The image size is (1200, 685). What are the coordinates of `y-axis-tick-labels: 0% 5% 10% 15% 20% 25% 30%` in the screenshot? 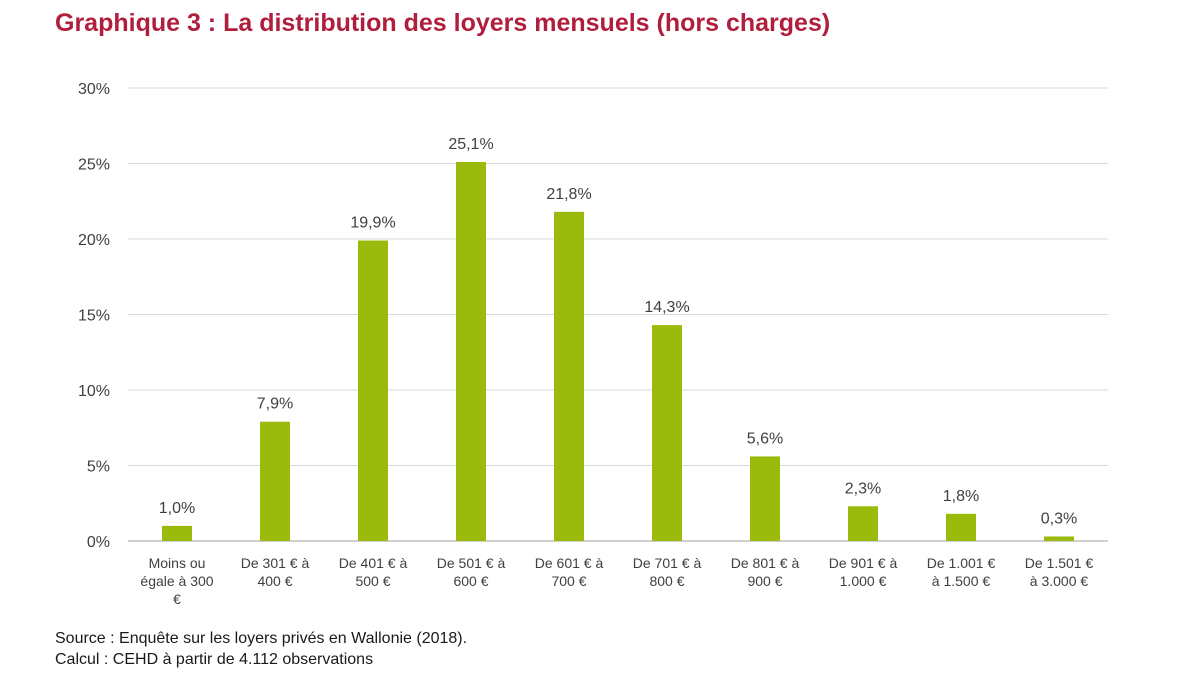 It's located at (94, 316).